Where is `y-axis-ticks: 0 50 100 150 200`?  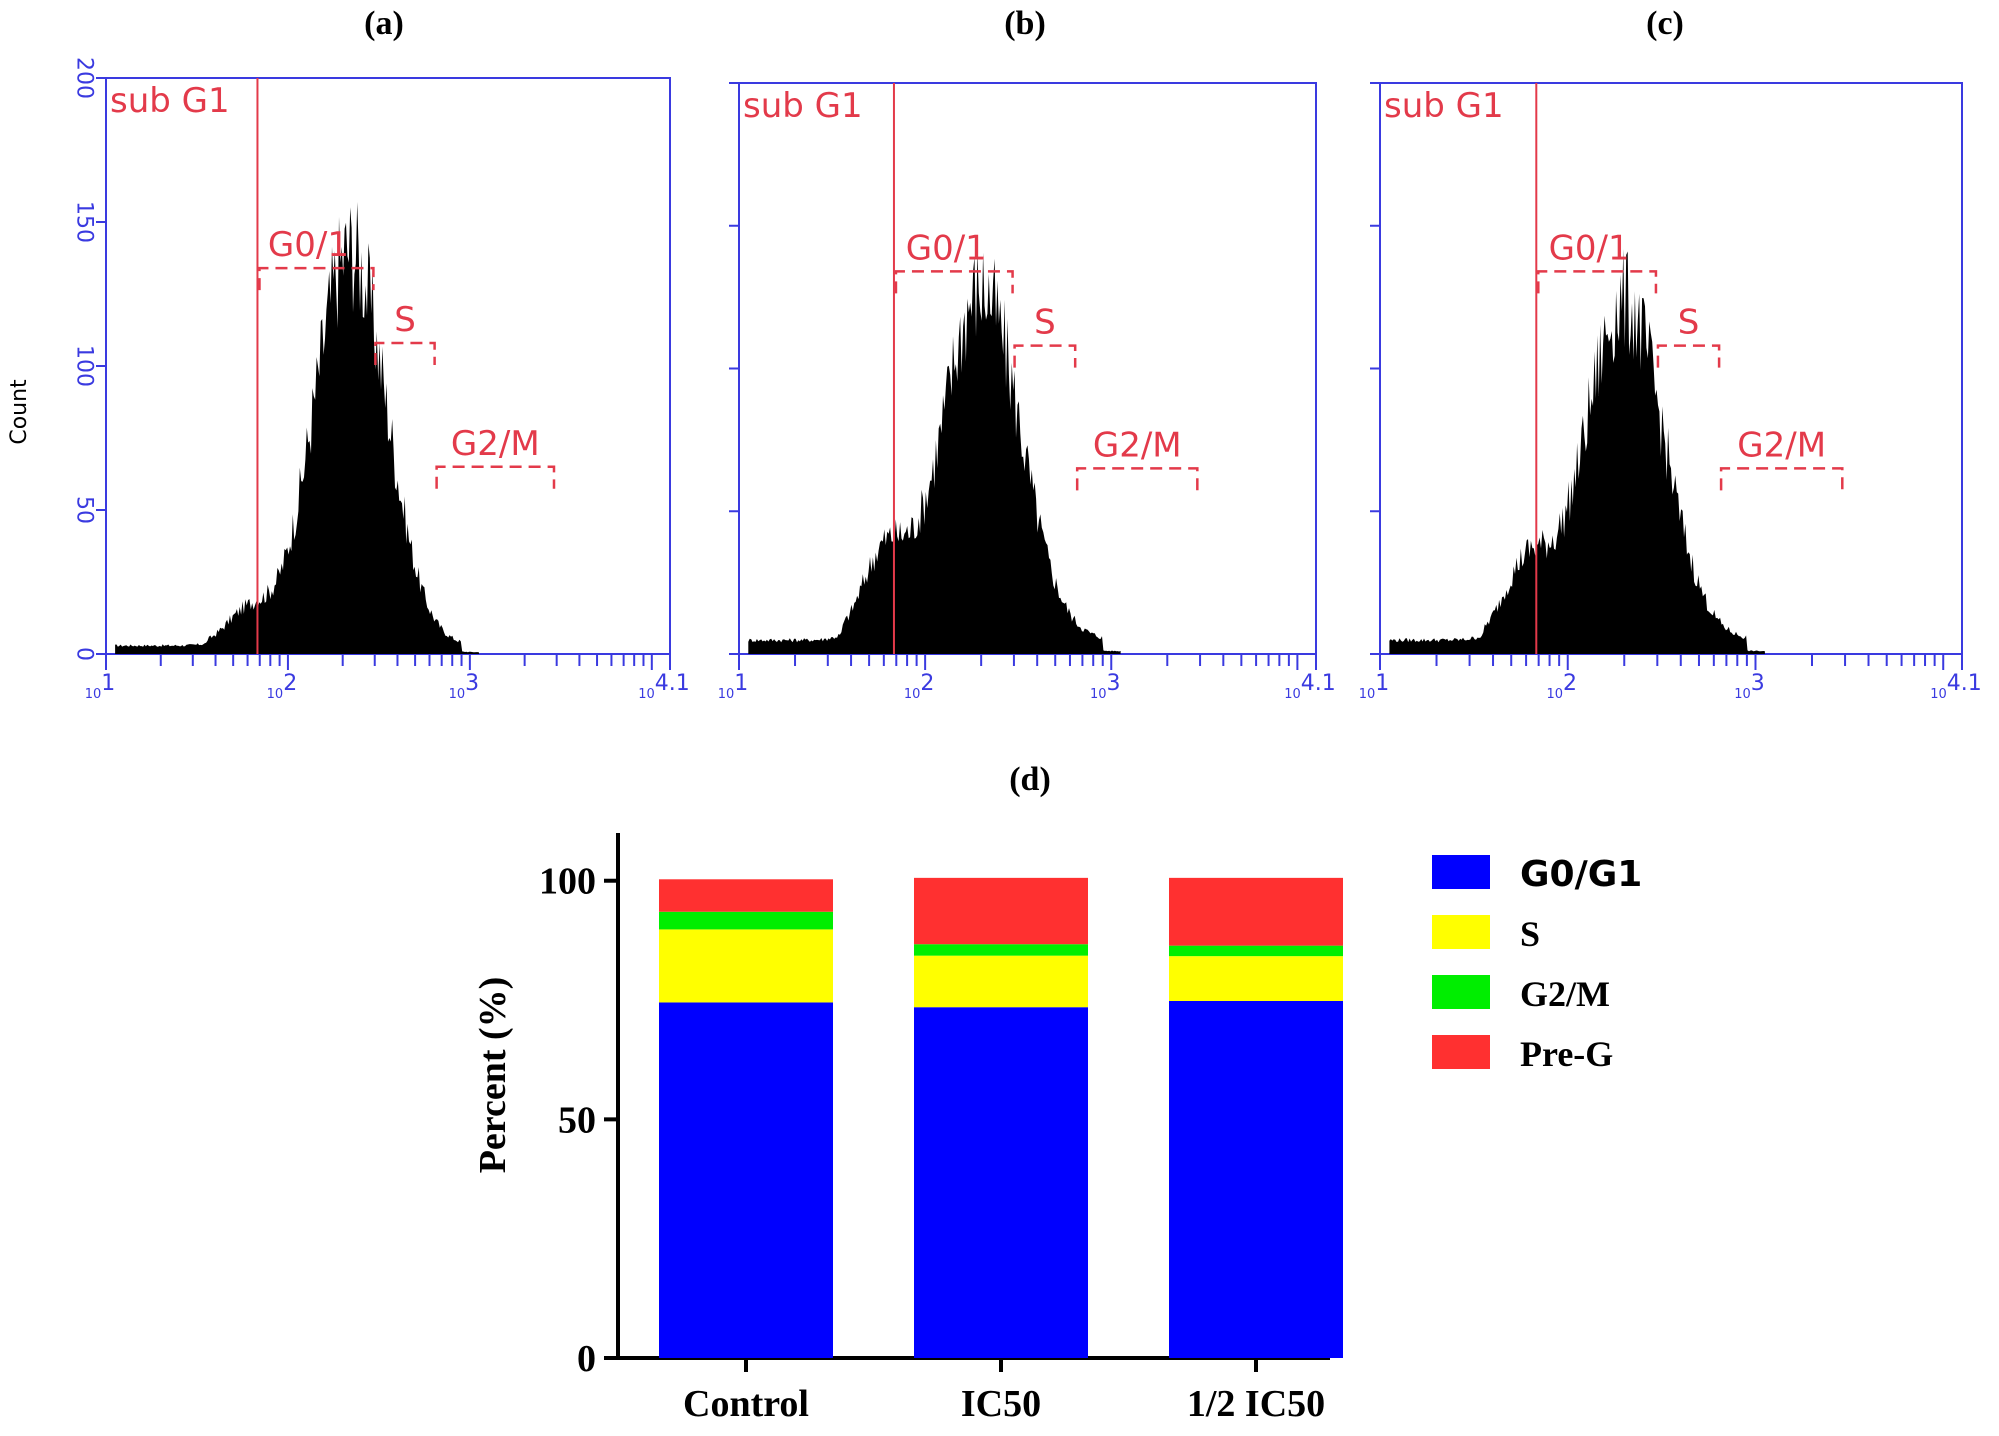 y-axis-ticks: 0 50 100 150 200 is located at coordinates (89, 359).